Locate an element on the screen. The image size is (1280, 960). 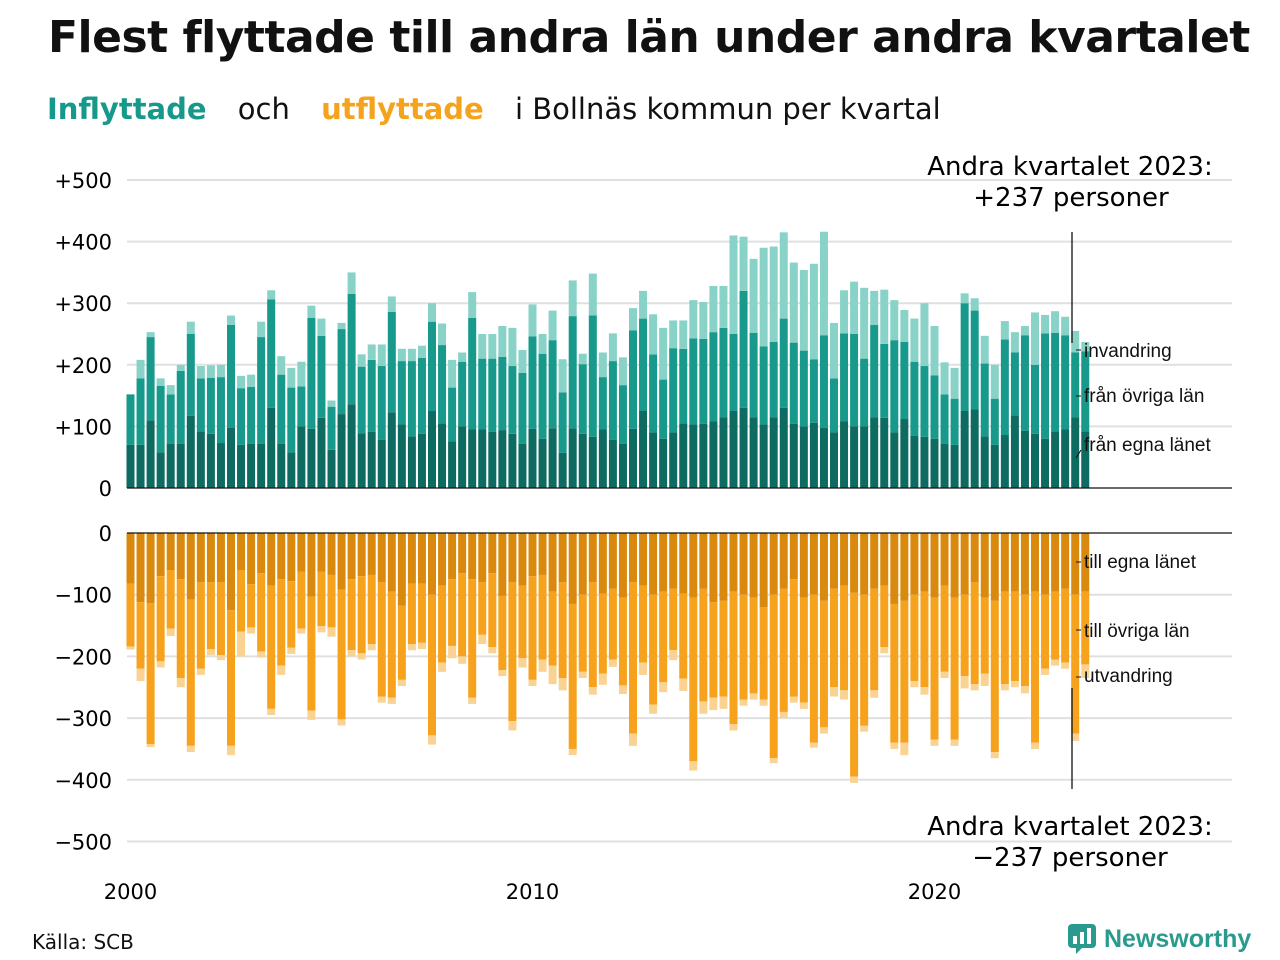
brand-name: Newsworthy is located at coordinates (1178, 938).